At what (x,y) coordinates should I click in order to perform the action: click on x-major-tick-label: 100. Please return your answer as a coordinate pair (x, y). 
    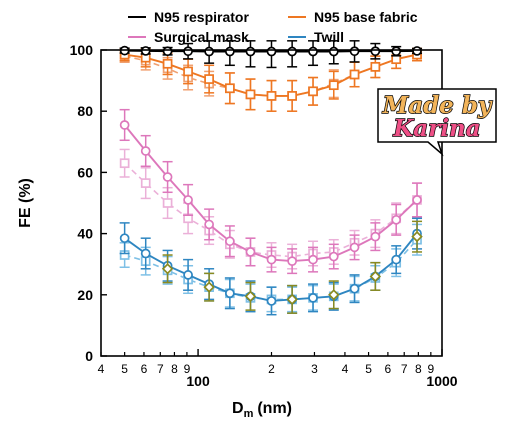
    Looking at the image, I should click on (198, 381).